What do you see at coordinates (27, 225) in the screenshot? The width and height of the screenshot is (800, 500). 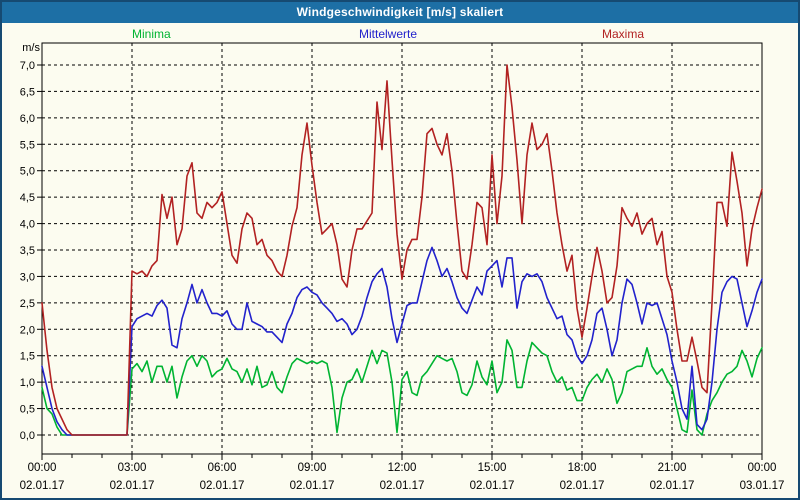 I see `y-tick-label: 4,0` at bounding box center [27, 225].